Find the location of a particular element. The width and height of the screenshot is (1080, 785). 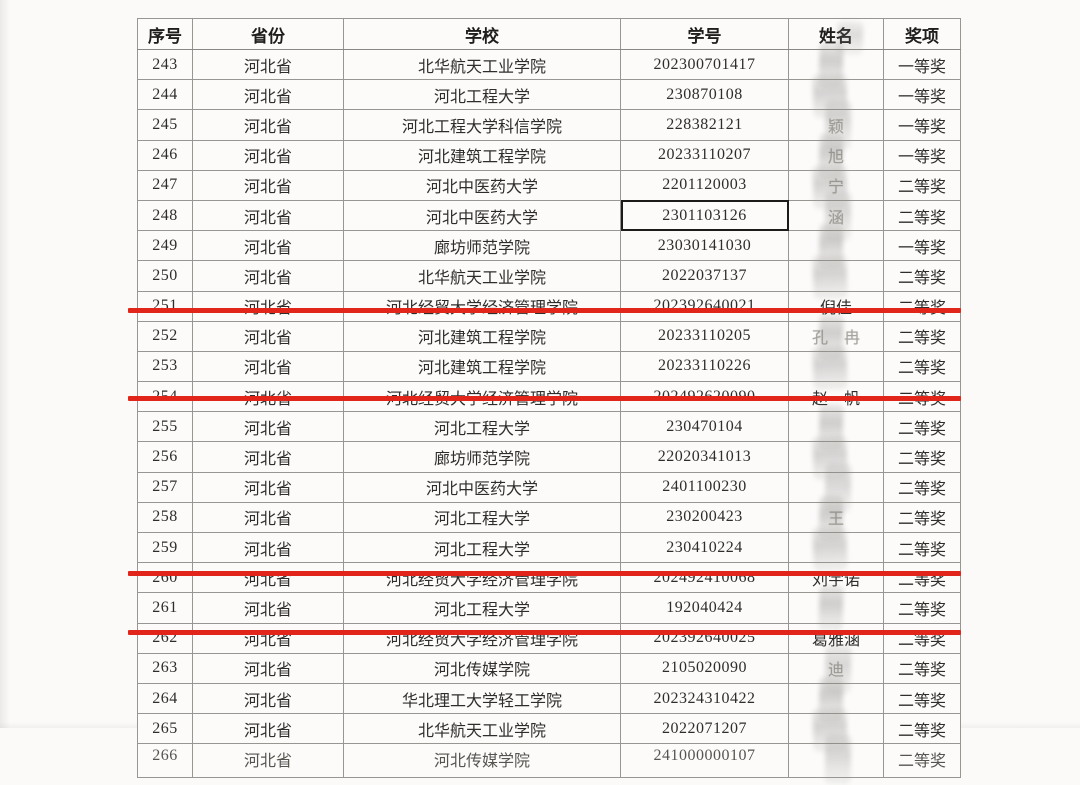

table-row: 256 河北省 廊坊师范学院 22020341013 二等奖 is located at coordinates (549, 458).